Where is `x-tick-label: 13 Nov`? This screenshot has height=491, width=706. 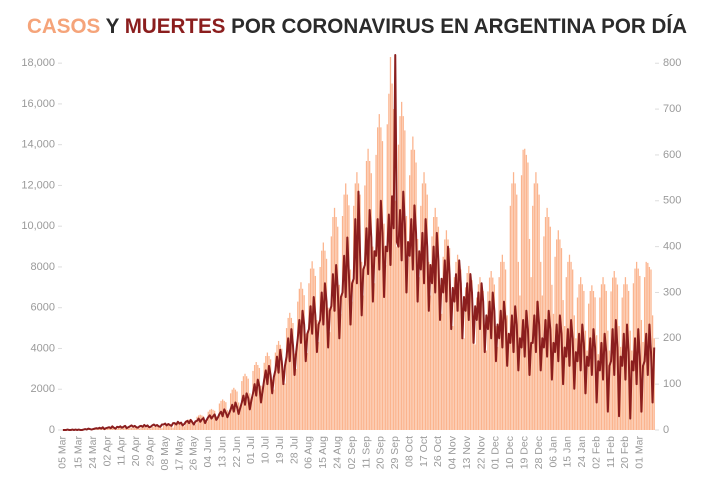 x-tick-label: 13 Nov is located at coordinates (467, 452).